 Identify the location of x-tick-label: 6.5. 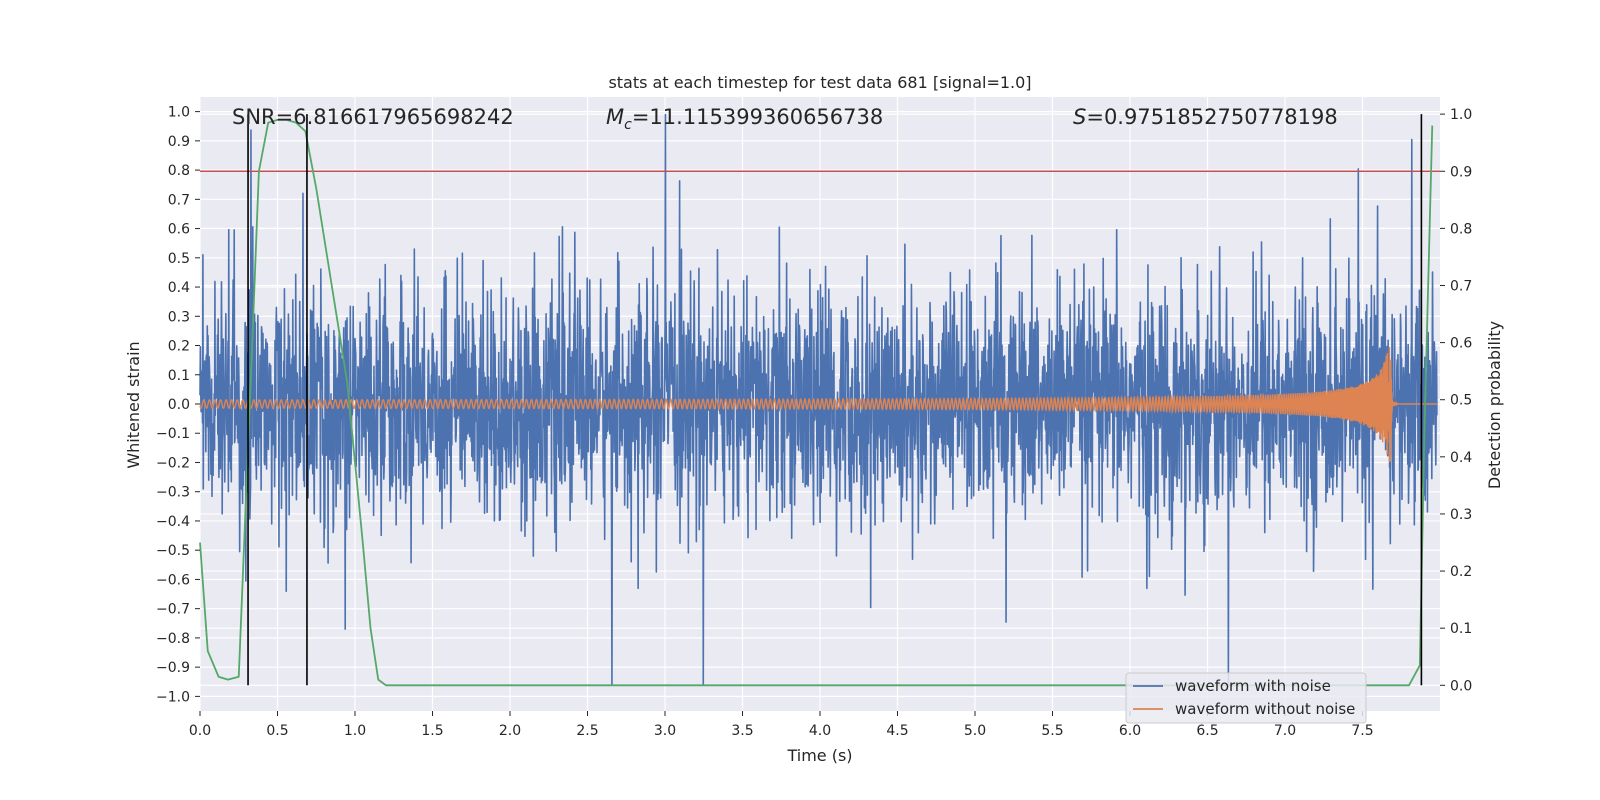
(1207, 731).